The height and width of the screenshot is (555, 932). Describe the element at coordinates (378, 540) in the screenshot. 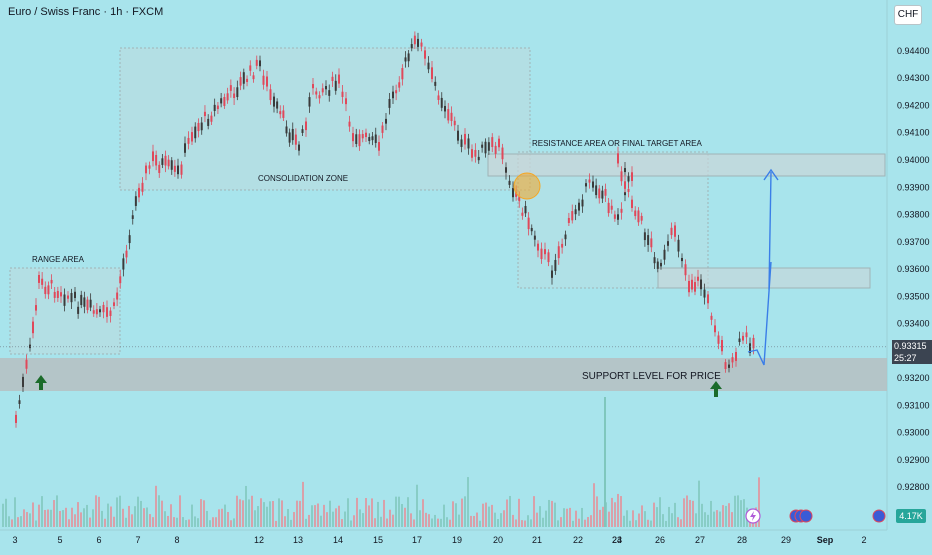

I see `time-tick-label: 15` at that location.